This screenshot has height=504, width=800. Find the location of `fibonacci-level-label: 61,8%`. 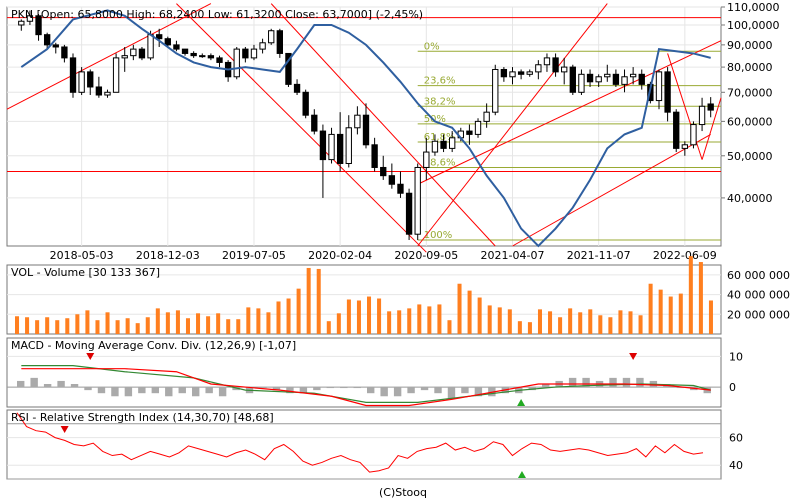

fibonacci-level-label: 61,8% is located at coordinates (440, 137).